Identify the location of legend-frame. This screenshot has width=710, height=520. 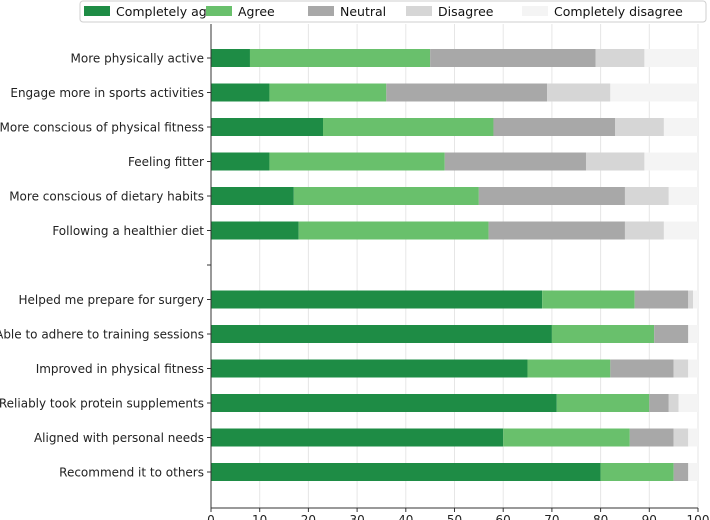
(393, 11).